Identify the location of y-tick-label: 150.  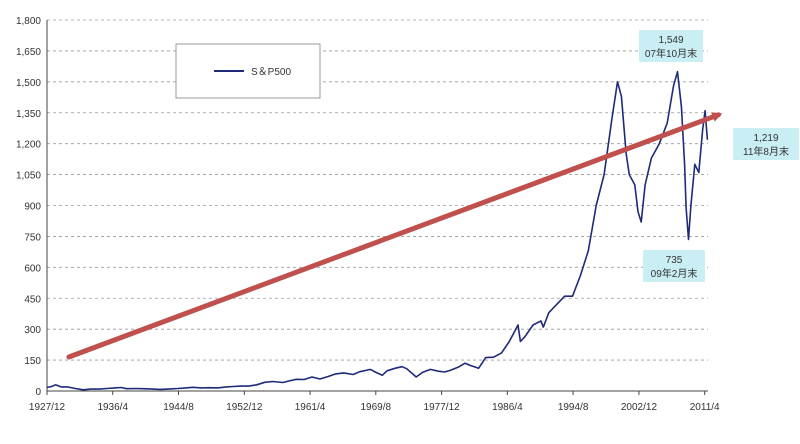
(32, 361).